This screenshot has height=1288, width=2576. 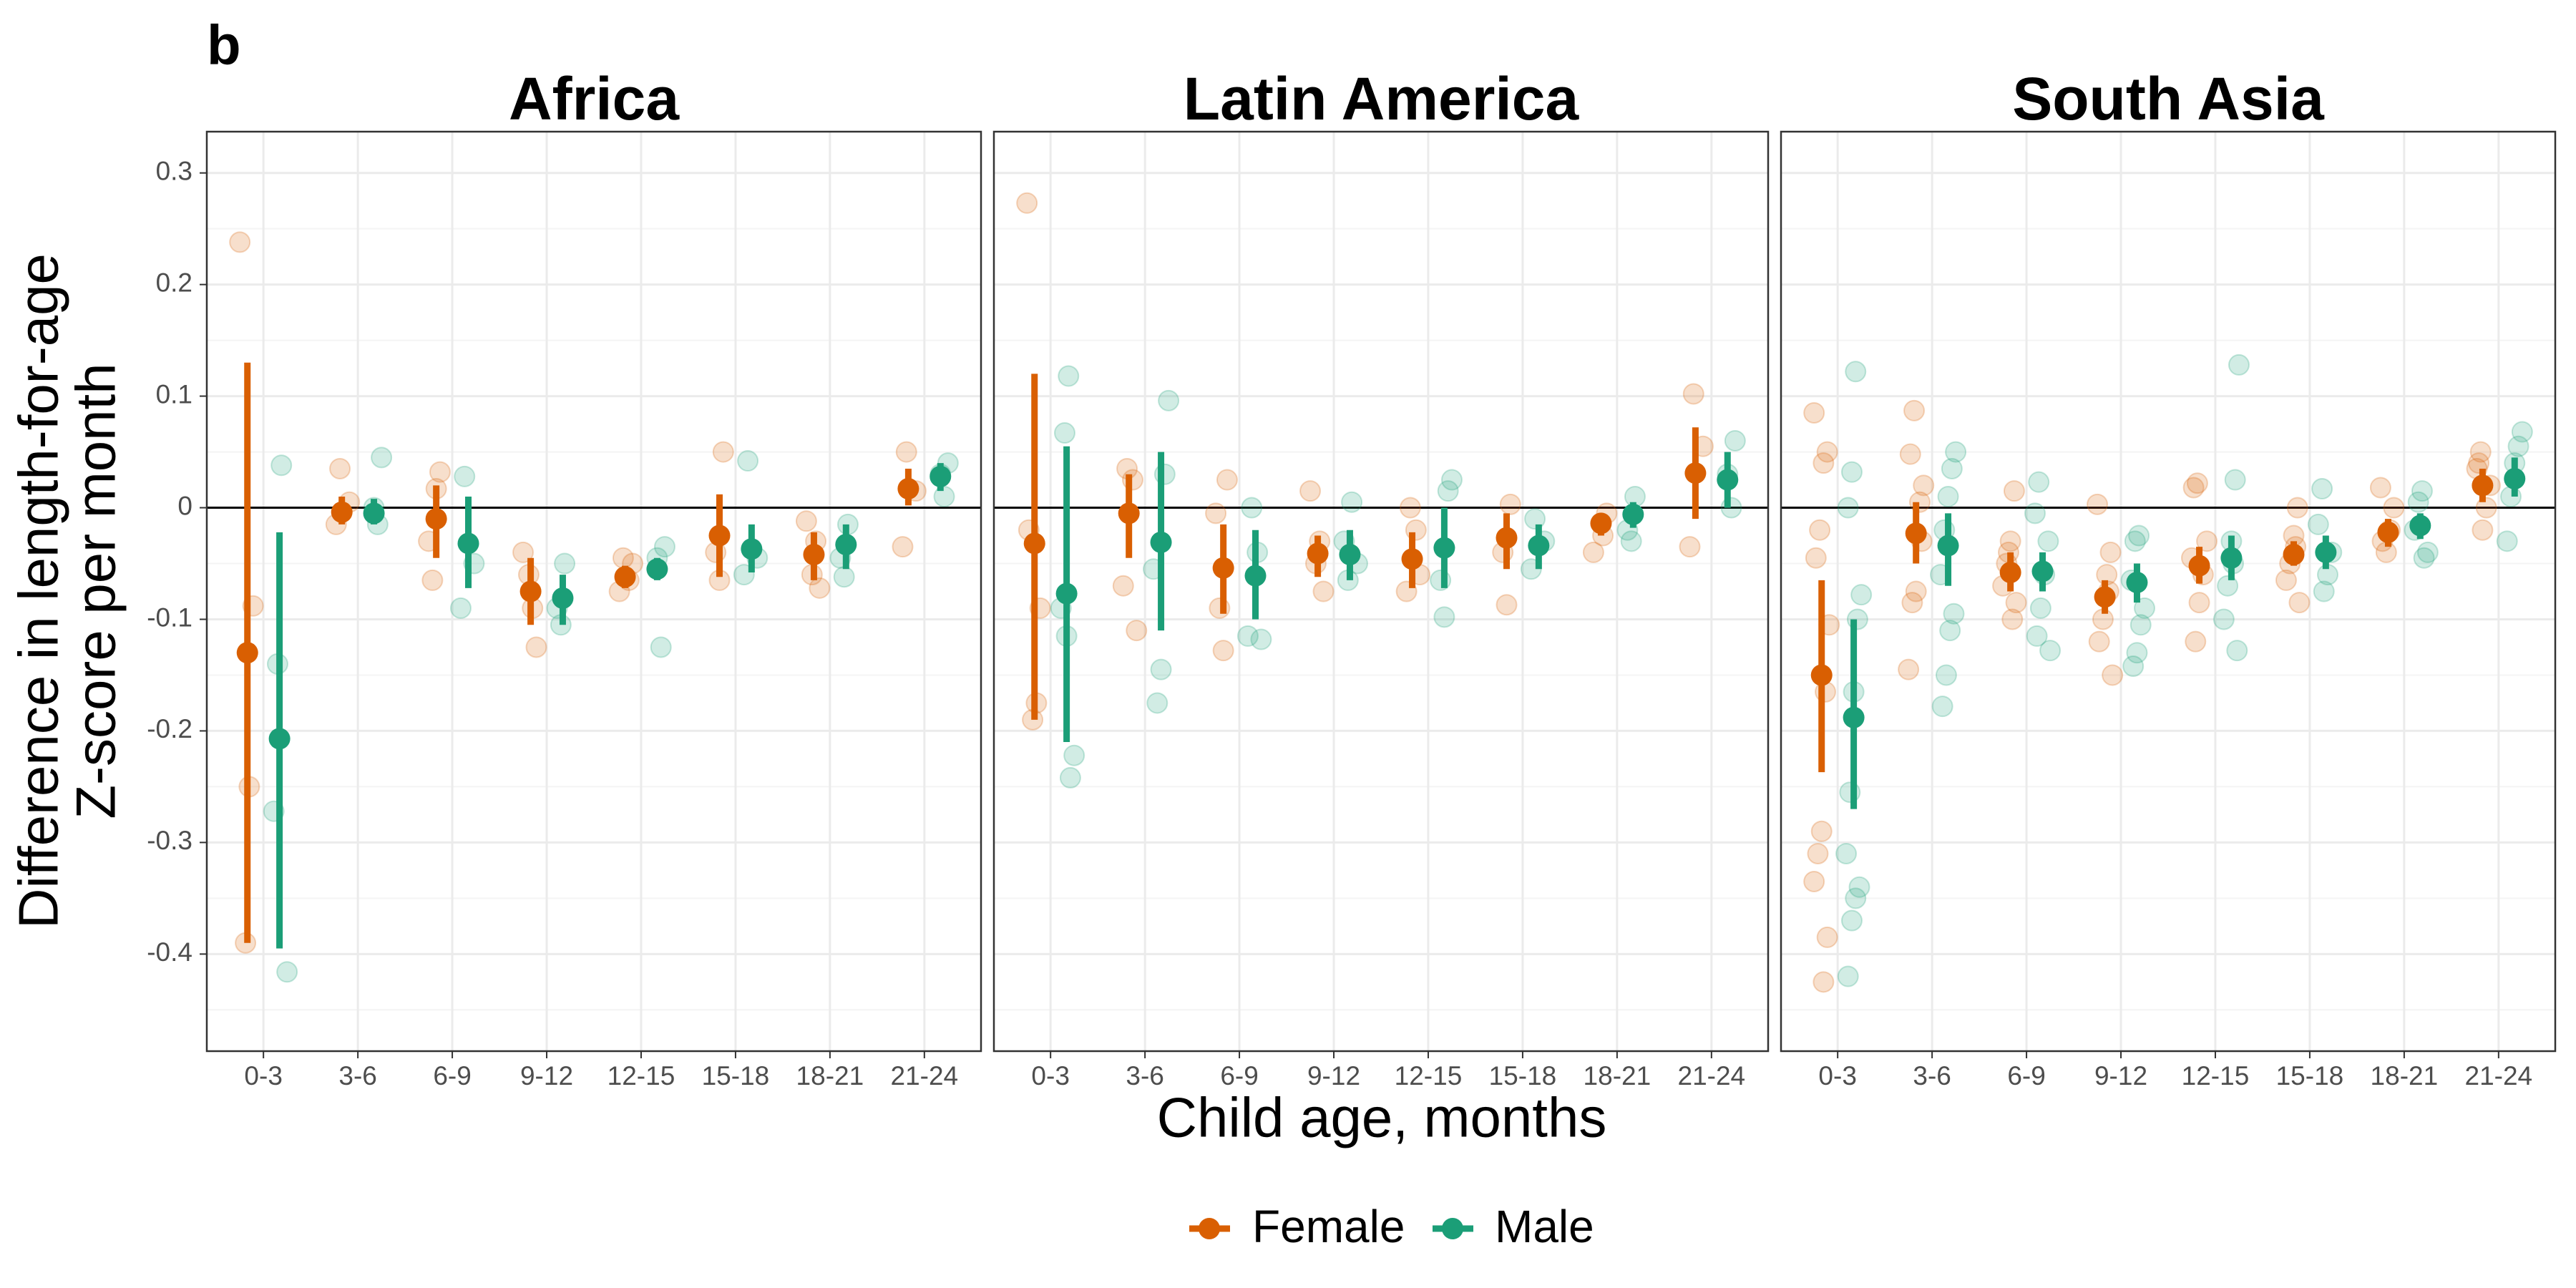 What do you see at coordinates (169, 841) in the screenshot?
I see `y-tick-label: -0.3` at bounding box center [169, 841].